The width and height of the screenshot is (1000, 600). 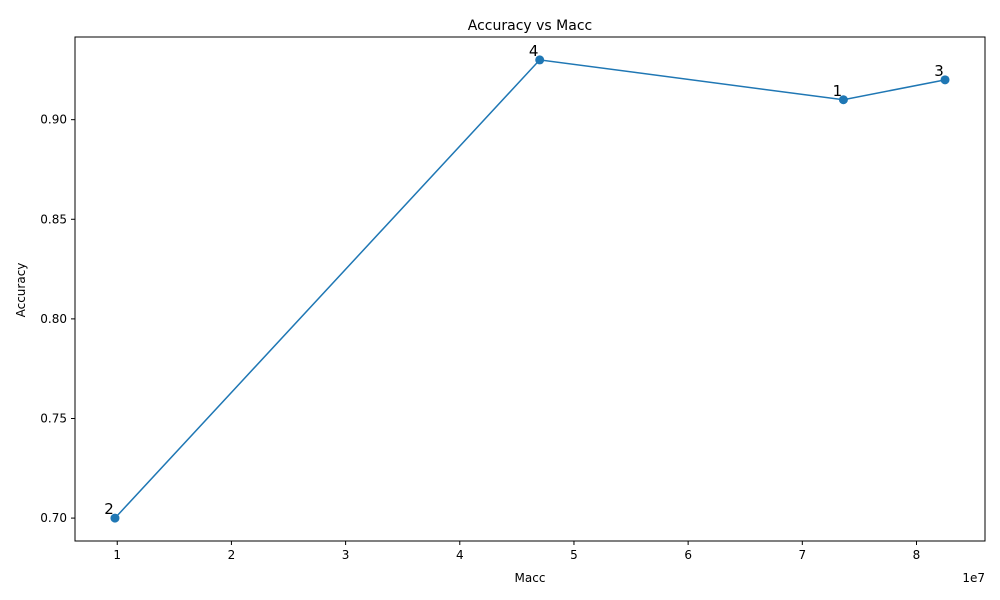 I want to click on chart-title: Accuracy vs Macc, so click(x=530, y=26).